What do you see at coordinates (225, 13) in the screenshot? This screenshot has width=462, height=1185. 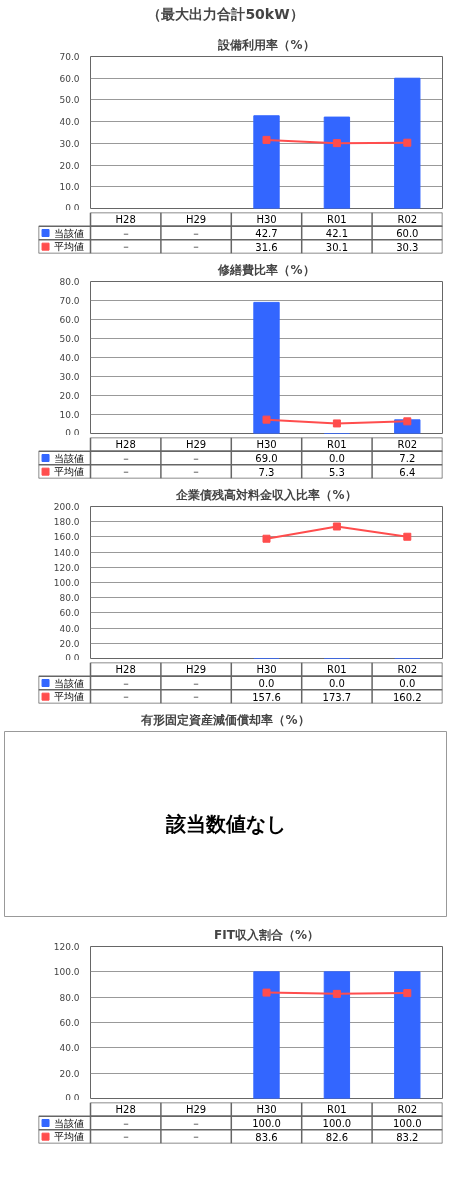 I see `text: （最大出力合計50kW）` at bounding box center [225, 13].